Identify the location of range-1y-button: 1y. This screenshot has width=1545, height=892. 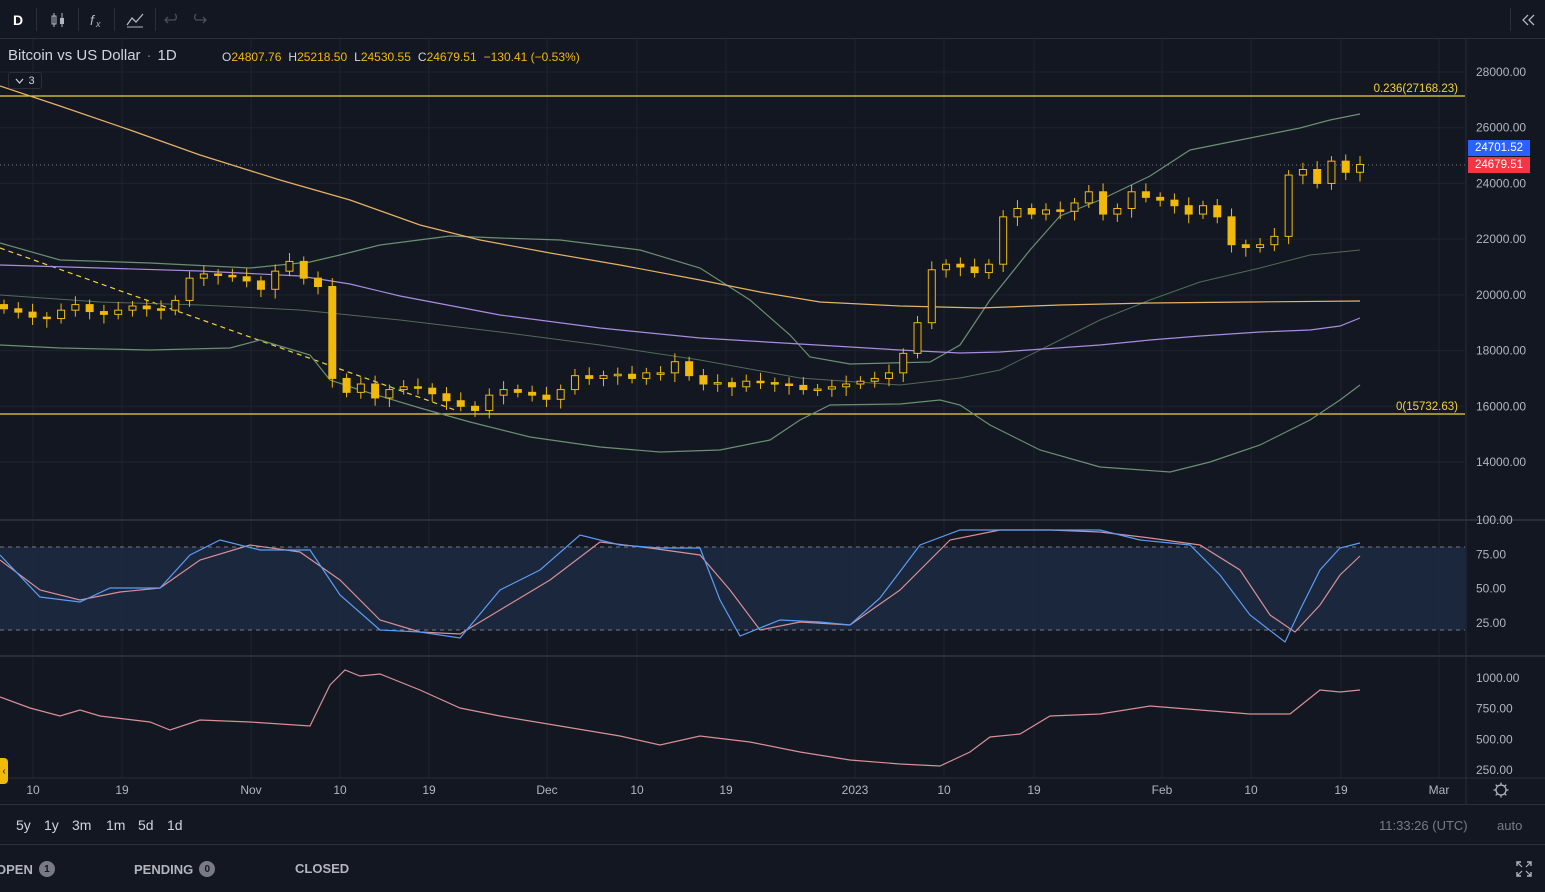
(51, 825).